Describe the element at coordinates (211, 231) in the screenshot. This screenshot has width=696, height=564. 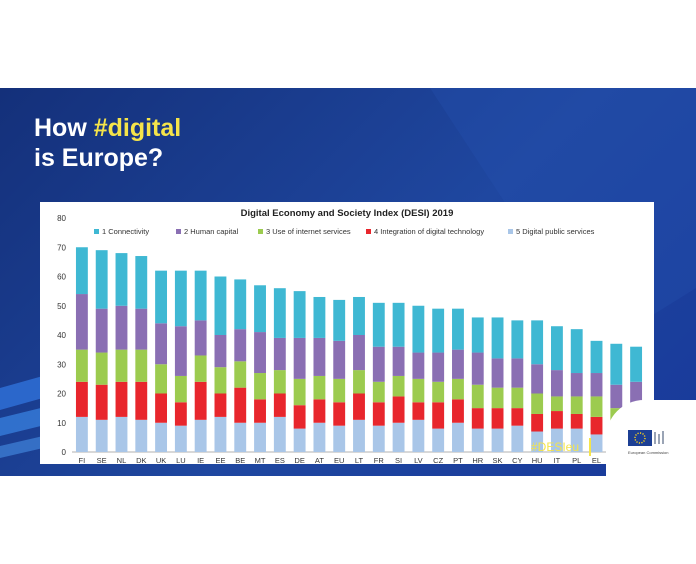
I see `legend-label-1: 2 Human capital` at that location.